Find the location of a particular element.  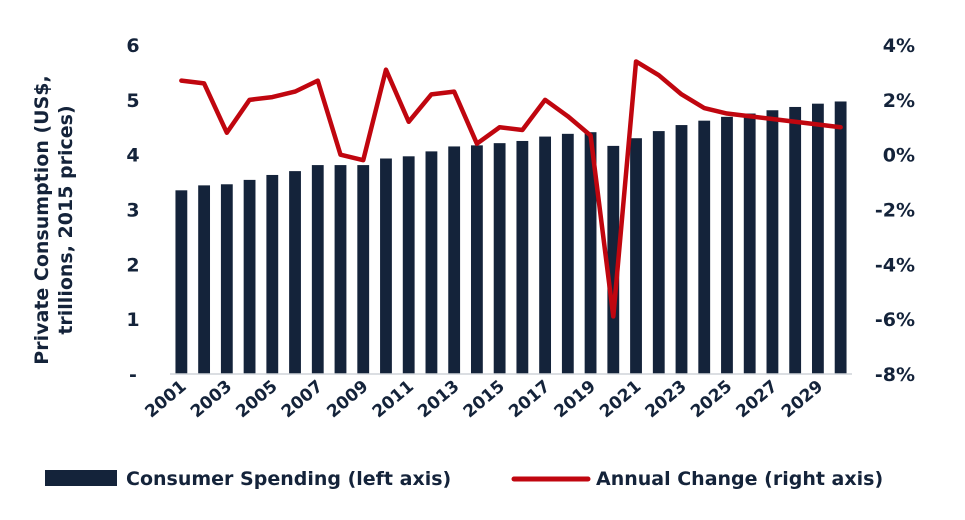

left-tick-label: 3 is located at coordinates (132, 211).